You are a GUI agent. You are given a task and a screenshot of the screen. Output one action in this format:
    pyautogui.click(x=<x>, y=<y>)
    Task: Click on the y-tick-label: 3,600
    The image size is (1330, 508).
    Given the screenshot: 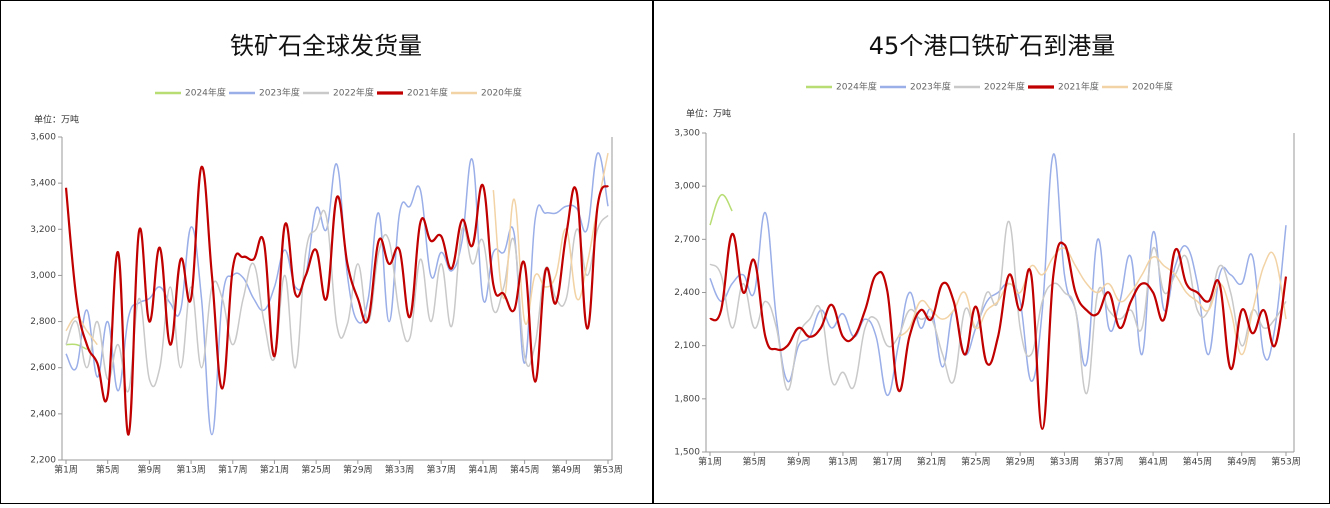 What is the action you would take?
    pyautogui.click(x=43, y=138)
    